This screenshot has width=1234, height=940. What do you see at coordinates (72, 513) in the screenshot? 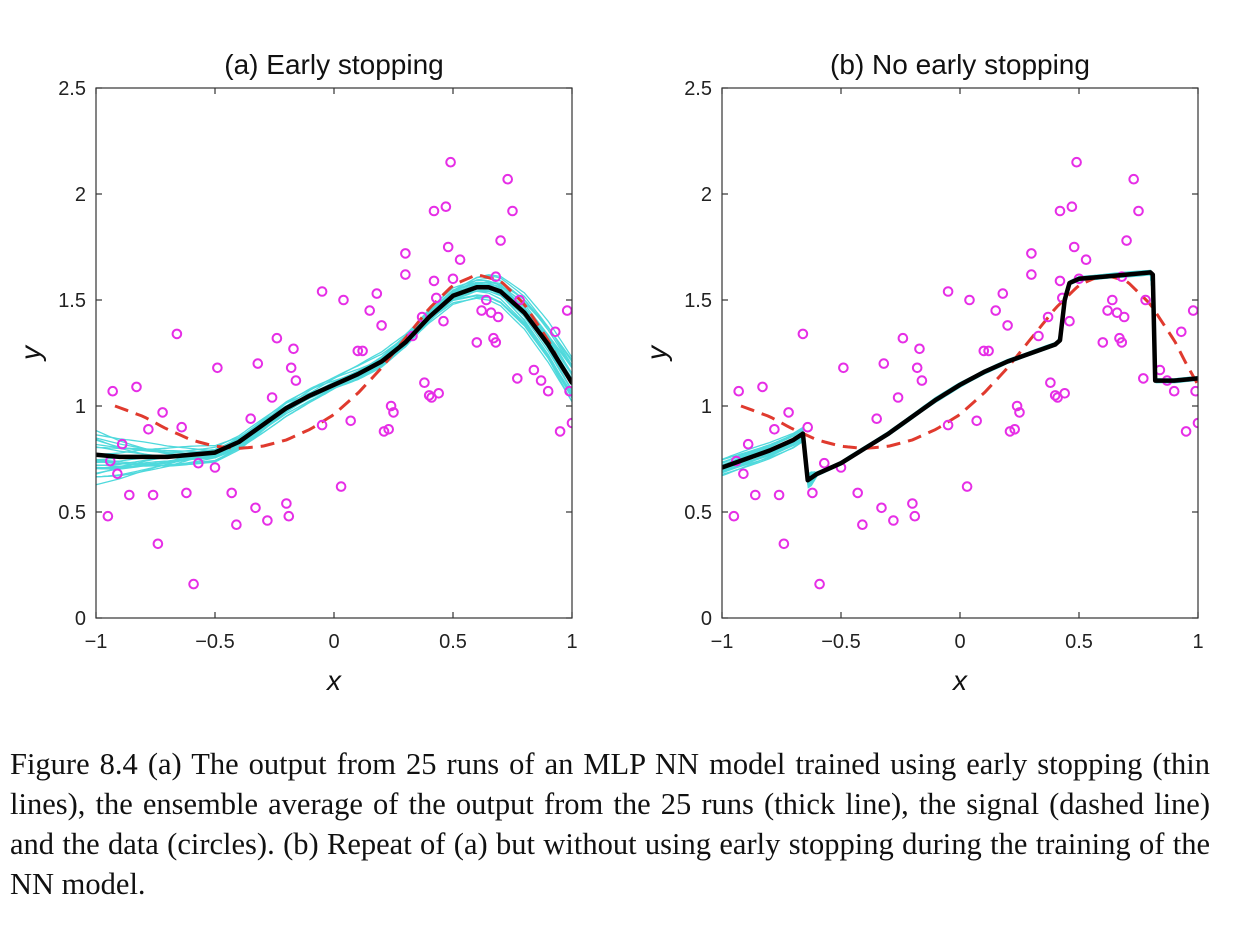
I see `y-tick-label: 0.5` at bounding box center [72, 513].